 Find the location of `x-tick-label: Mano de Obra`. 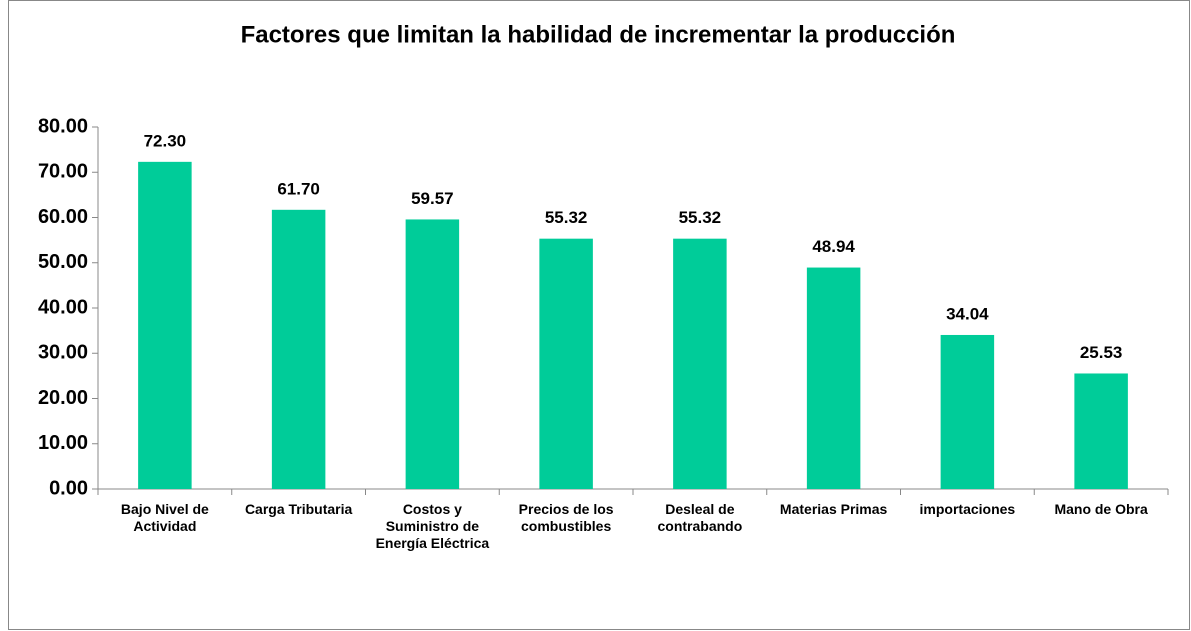

x-tick-label: Mano de Obra is located at coordinates (1101, 509).